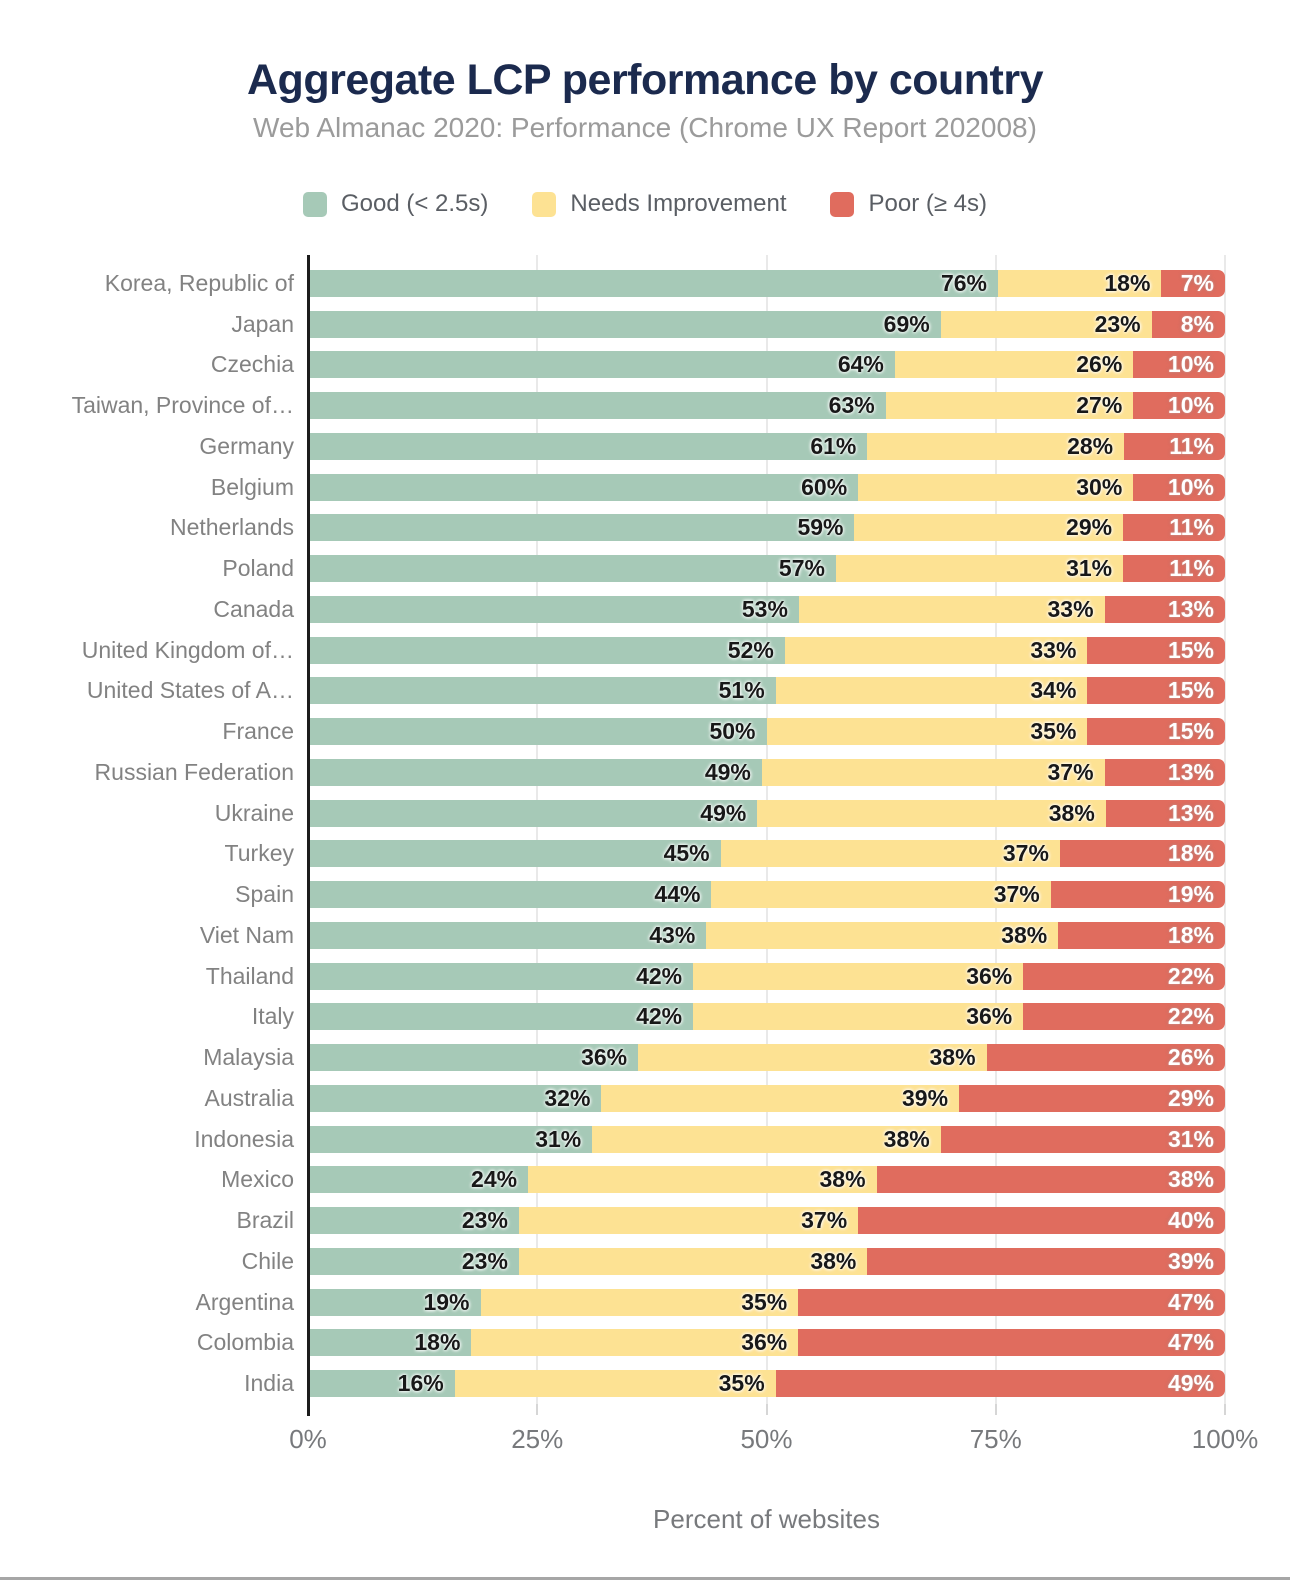  I want to click on stacked-bar: 16% 35% 49%, so click(766, 1384).